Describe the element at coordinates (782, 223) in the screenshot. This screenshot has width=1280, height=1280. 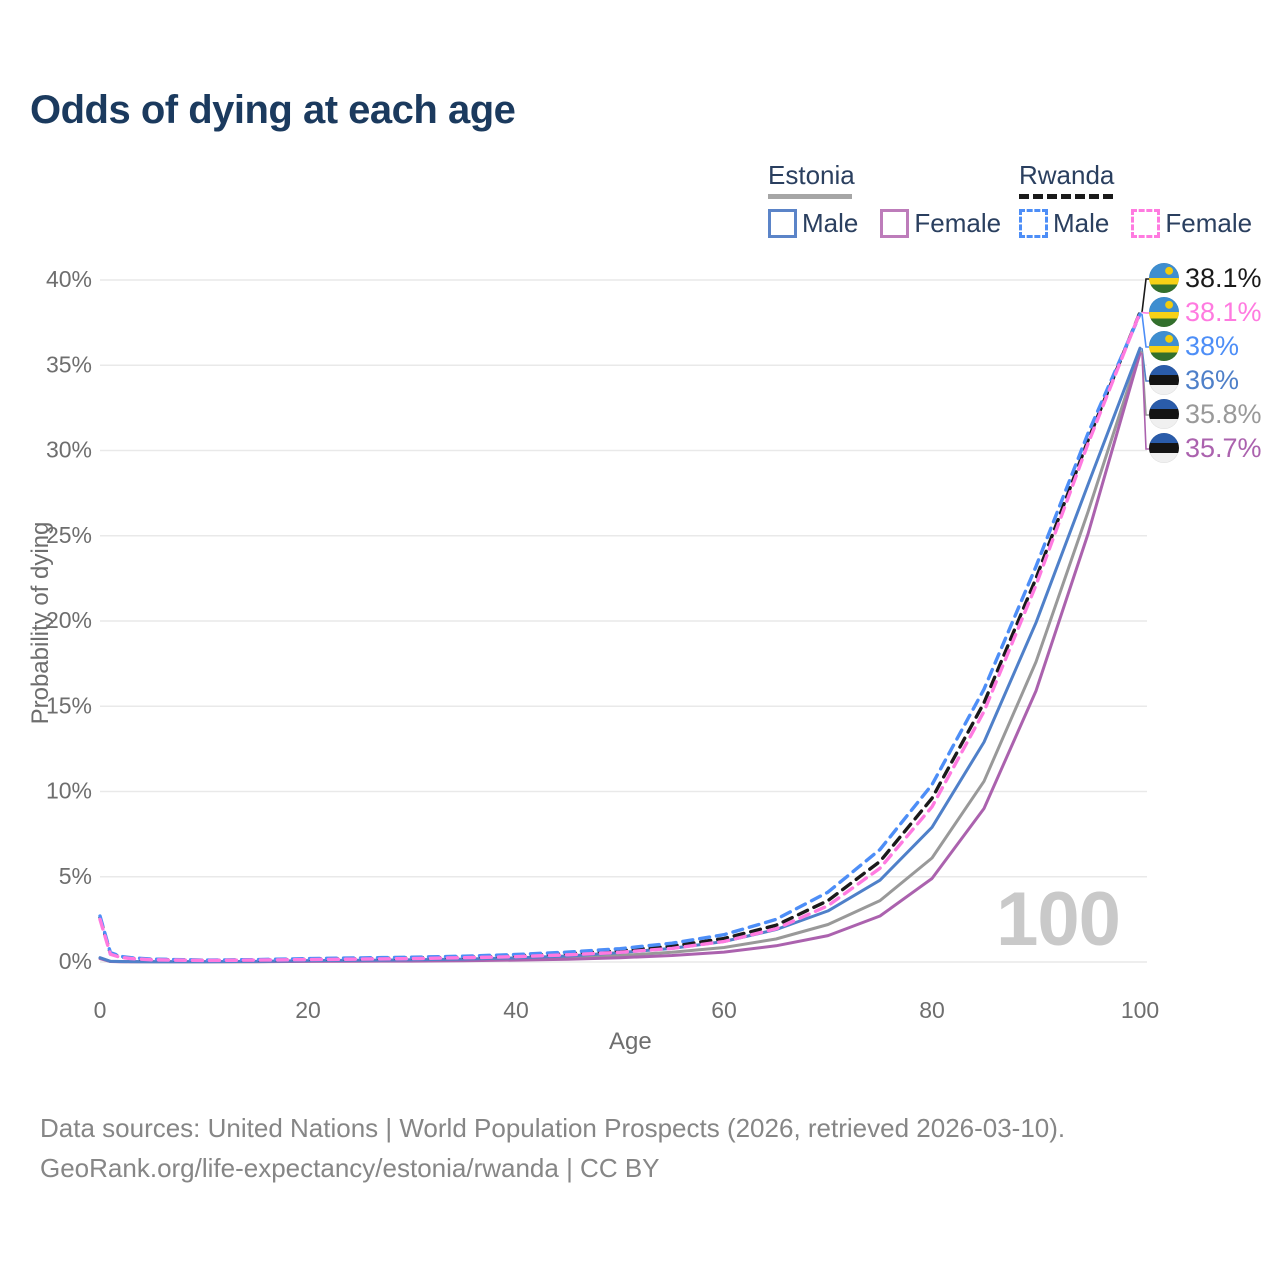
I see `estonia-male-swatch-icon` at that location.